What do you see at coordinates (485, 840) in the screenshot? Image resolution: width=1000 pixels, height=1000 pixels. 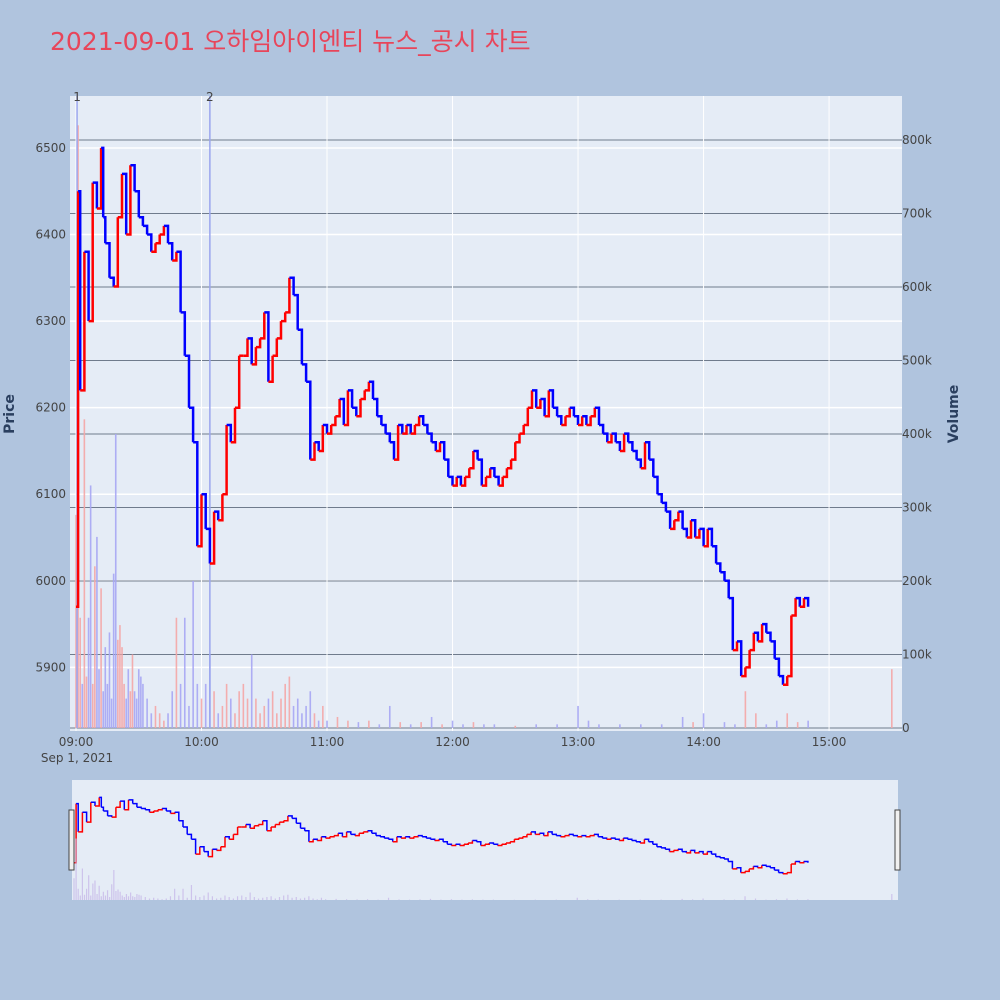 I see `range-slider-area` at bounding box center [485, 840].